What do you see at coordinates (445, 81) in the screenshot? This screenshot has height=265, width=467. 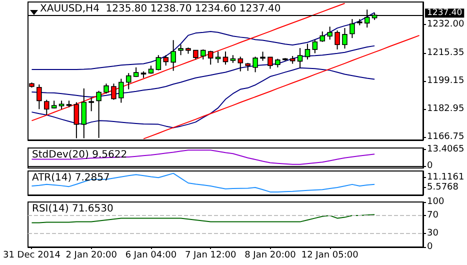 I see `y-tick-label: 1199.15` at bounding box center [445, 81].